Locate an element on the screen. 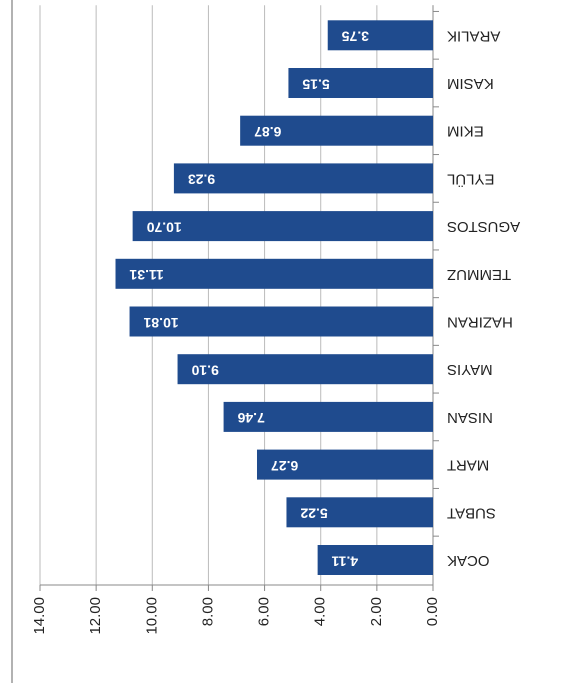 This screenshot has height=683, width=575. y-tick-label: HAZIRAN is located at coordinates (480, 322).